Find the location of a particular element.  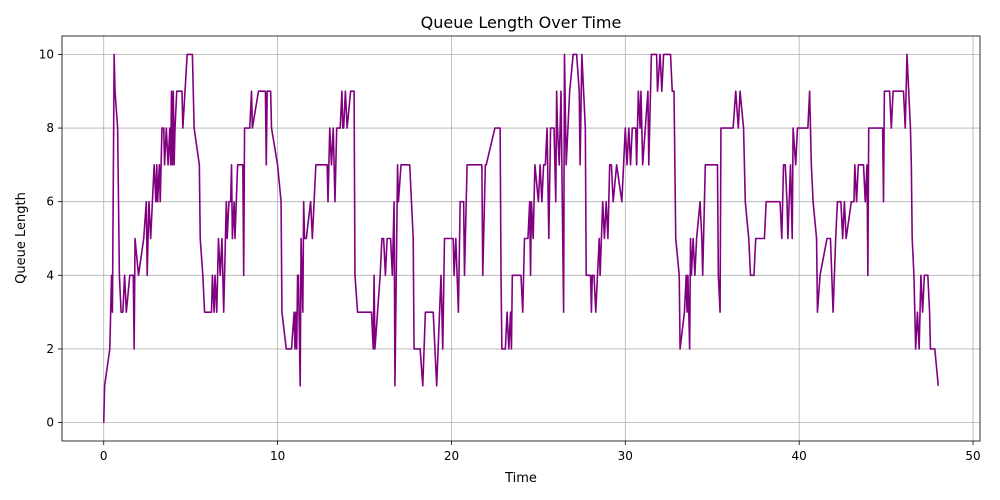

y-tick-label: 2 is located at coordinates (50, 349).